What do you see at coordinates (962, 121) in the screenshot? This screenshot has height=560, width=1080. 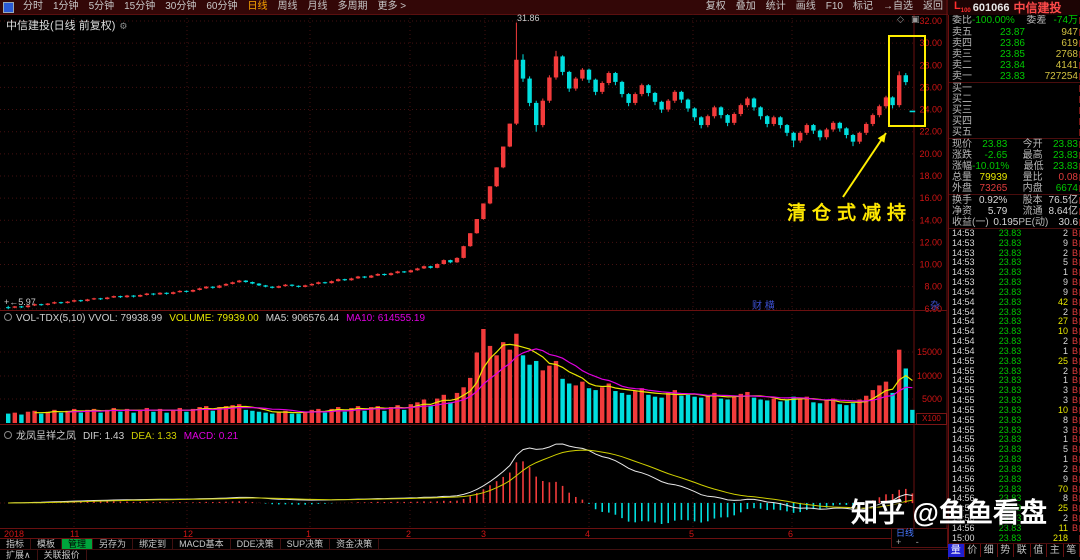 I see `level-label: 买四` at bounding box center [962, 121].